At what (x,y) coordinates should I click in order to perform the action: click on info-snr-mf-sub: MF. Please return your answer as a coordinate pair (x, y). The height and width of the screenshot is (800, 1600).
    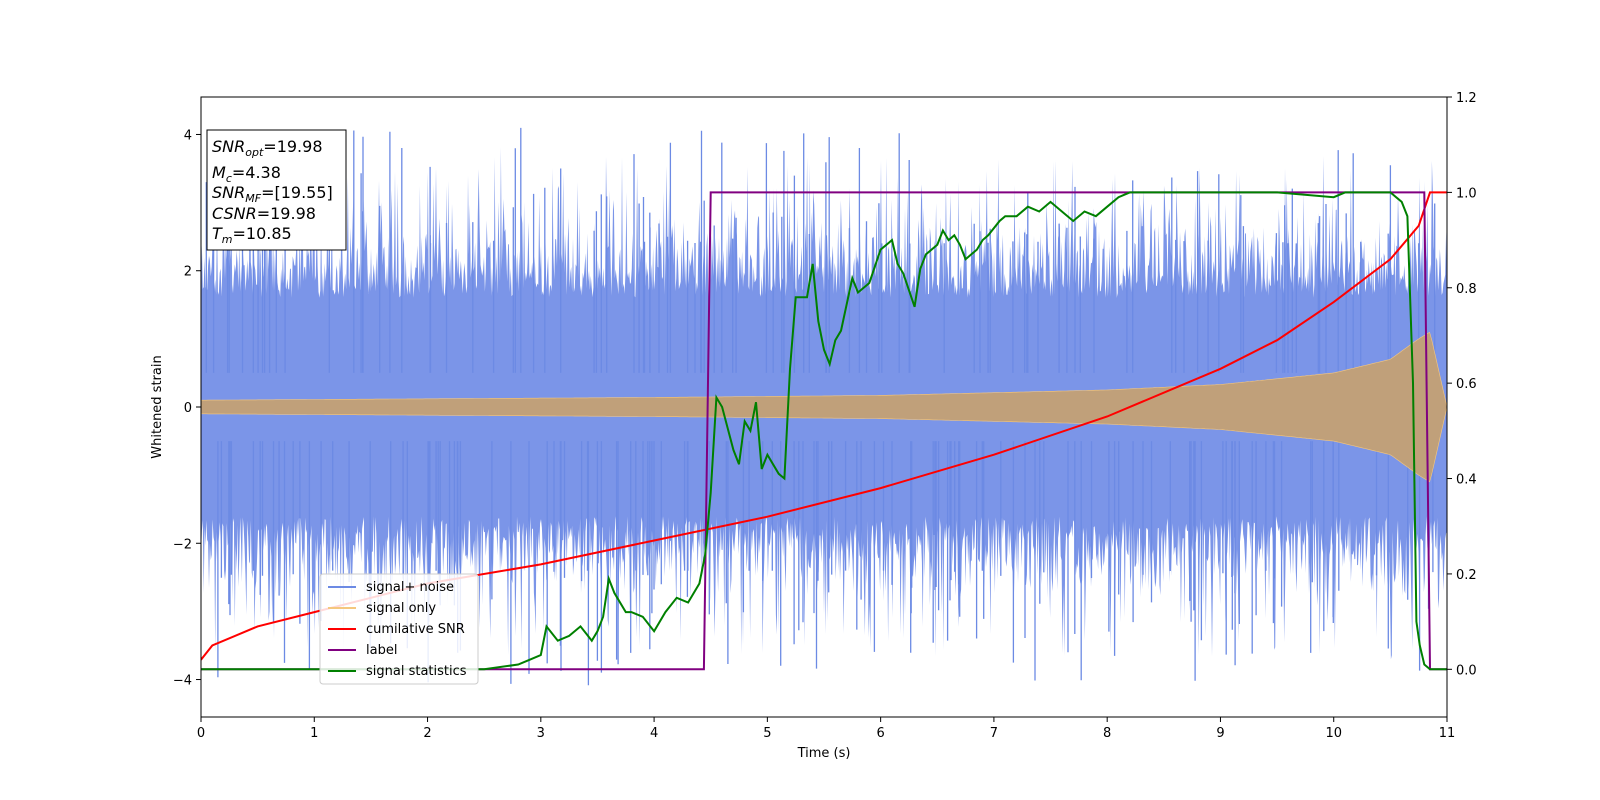
    Looking at the image, I should click on (253, 198).